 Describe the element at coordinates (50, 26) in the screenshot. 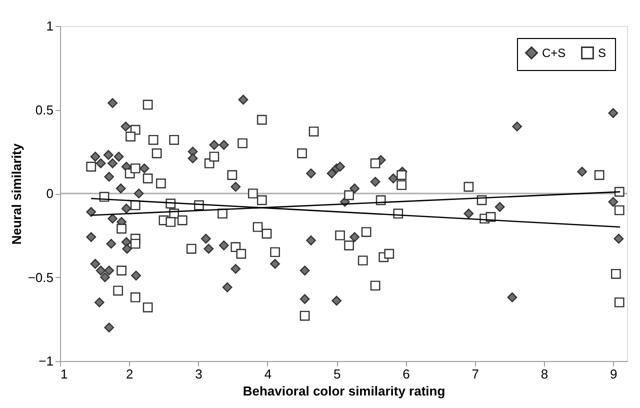

I see `y-tick-label: 1` at that location.